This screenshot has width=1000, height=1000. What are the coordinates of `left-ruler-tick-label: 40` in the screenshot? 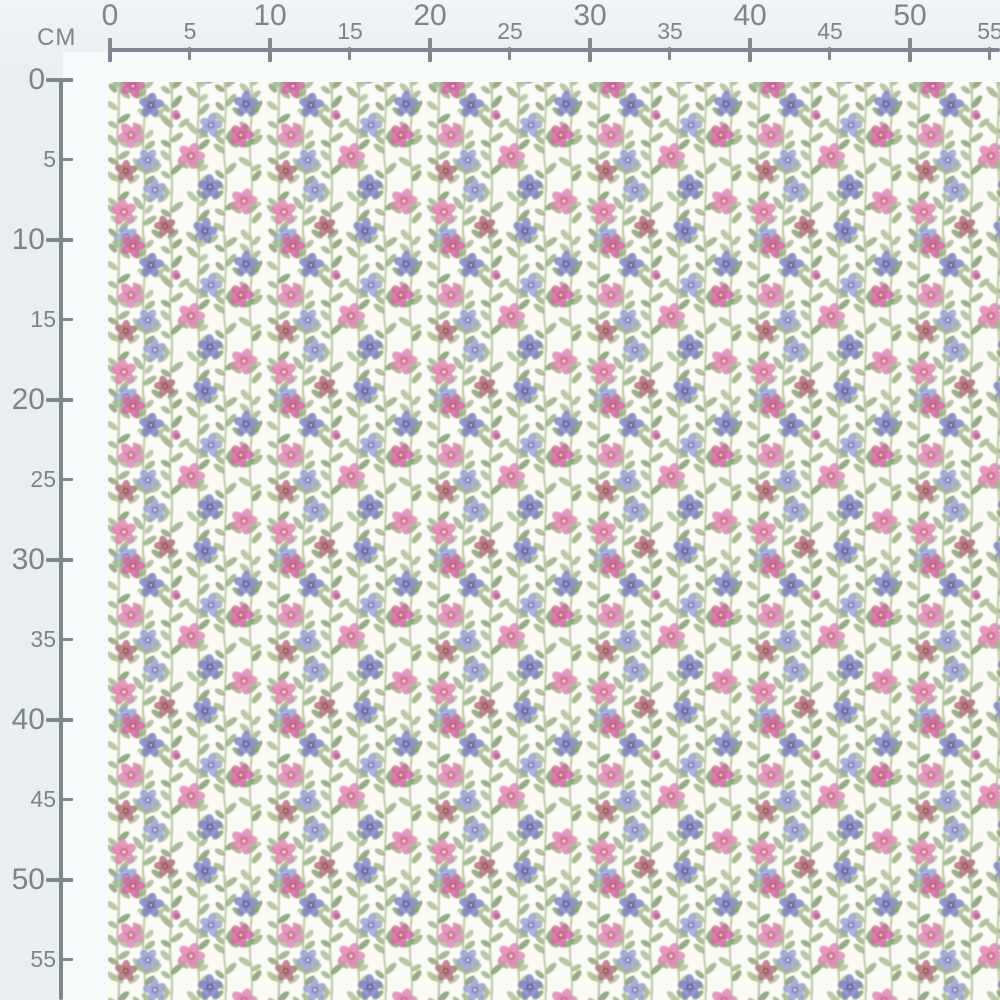 It's located at (28, 719).